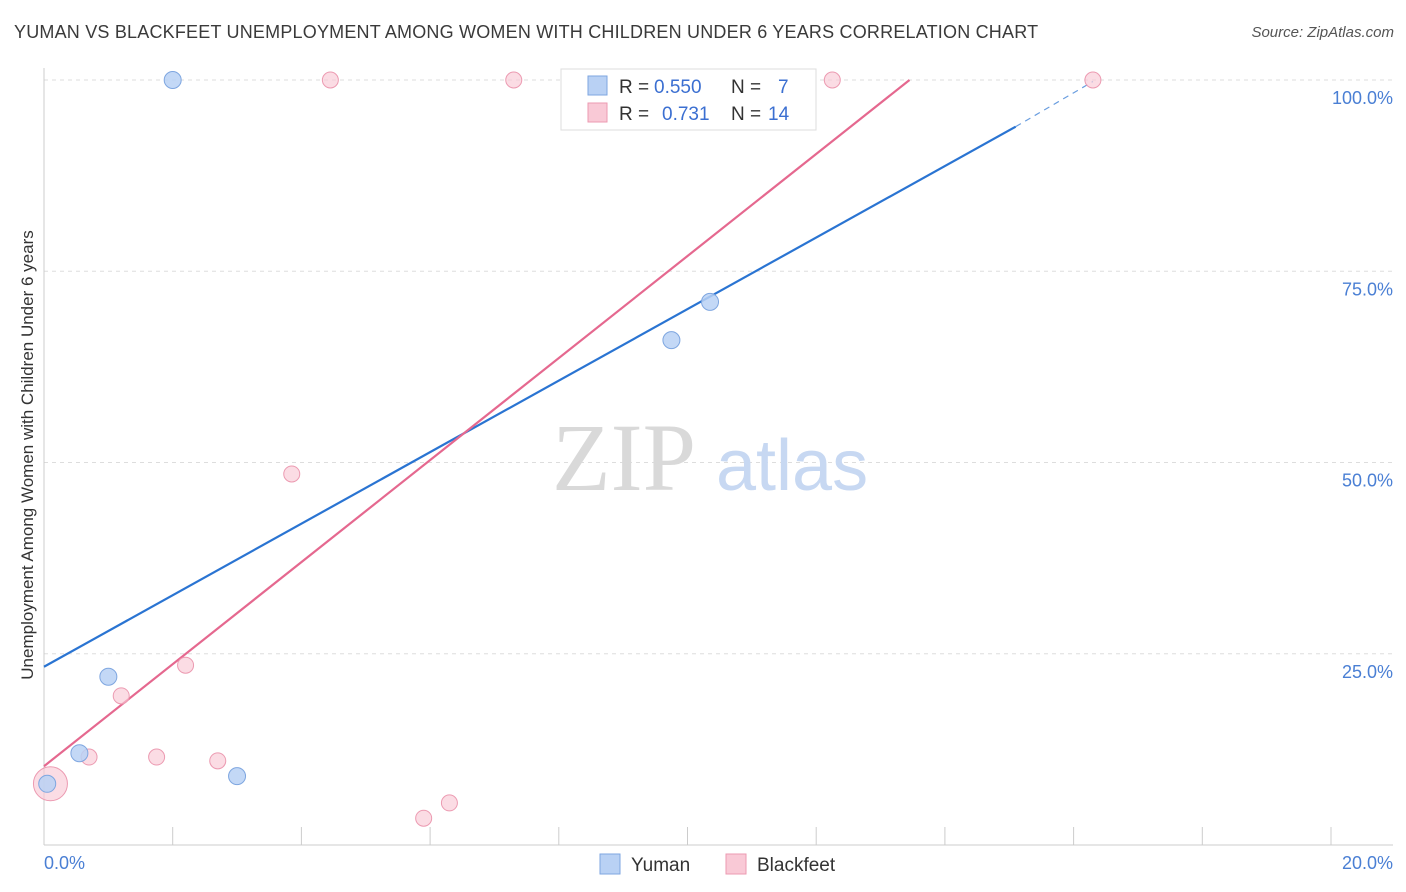  Describe the element at coordinates (610, 864) in the screenshot. I see `legend-yuman-swatch` at that location.